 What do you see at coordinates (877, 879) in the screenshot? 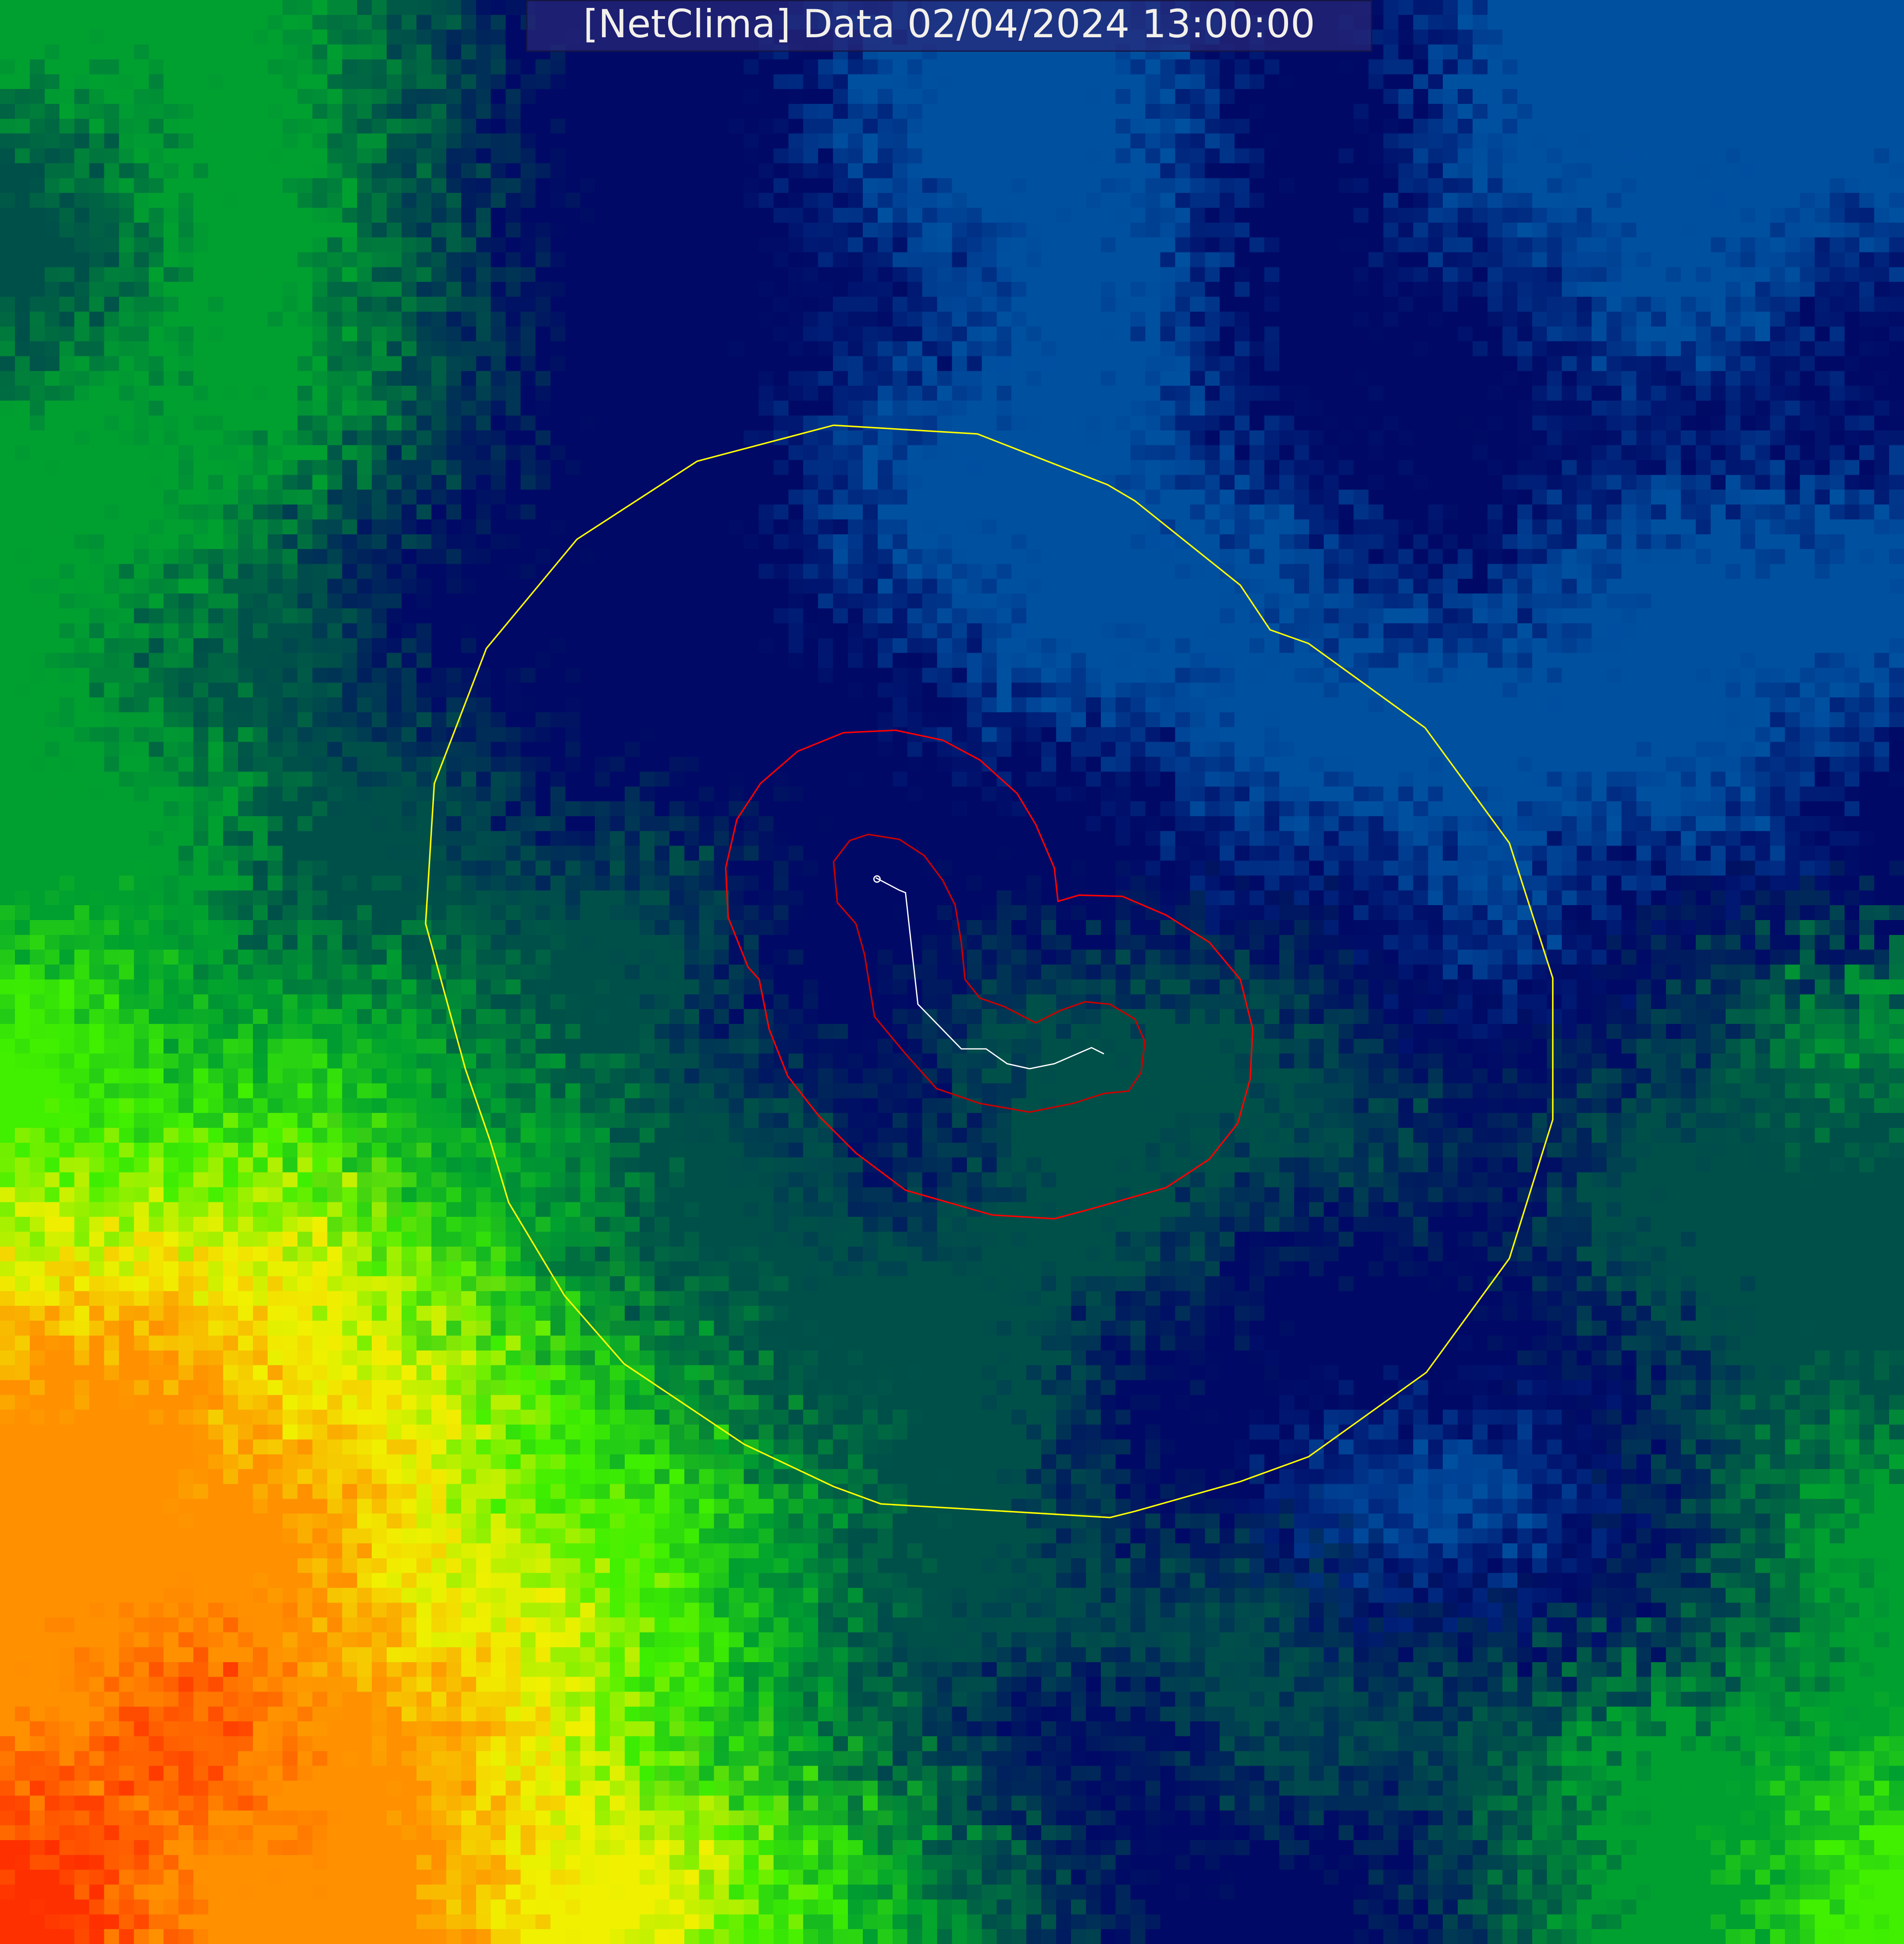
I see `track-start-marker` at bounding box center [877, 879].